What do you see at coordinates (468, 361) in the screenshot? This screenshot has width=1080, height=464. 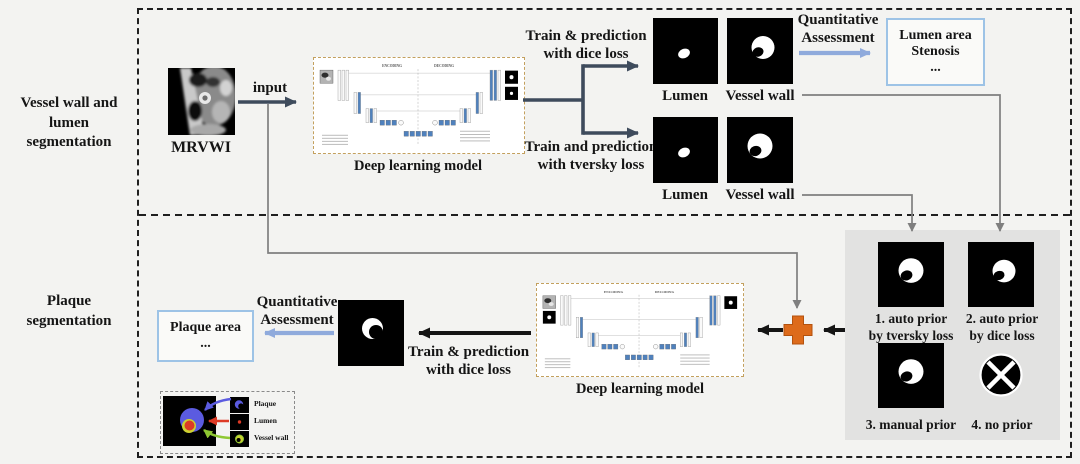 I see `train-bottom-label: Train & prediction with dice loss` at bounding box center [468, 361].